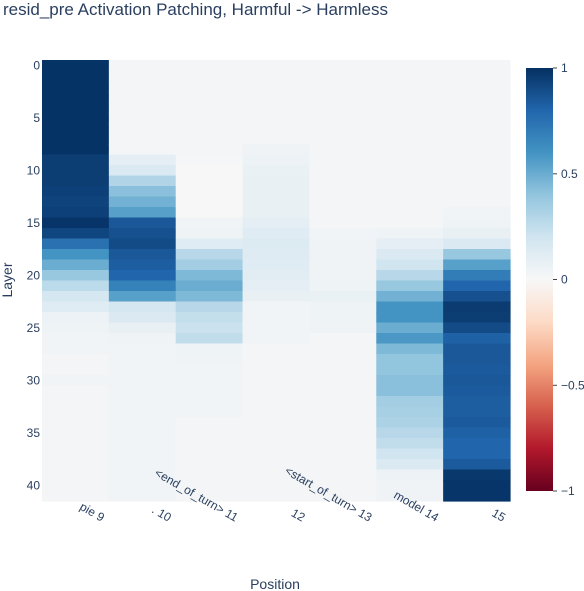 The width and height of the screenshot is (584, 591). What do you see at coordinates (564, 68) in the screenshot?
I see `colorbar-tick-label: 1` at bounding box center [564, 68].